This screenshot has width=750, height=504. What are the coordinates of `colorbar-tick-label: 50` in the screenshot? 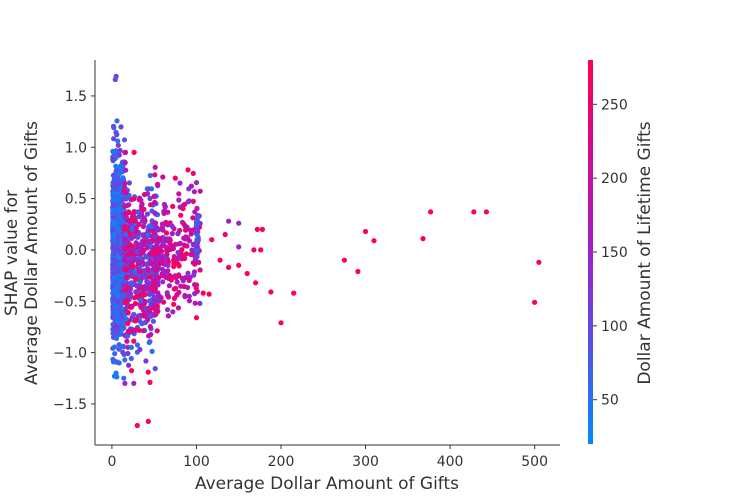 It's located at (610, 401).